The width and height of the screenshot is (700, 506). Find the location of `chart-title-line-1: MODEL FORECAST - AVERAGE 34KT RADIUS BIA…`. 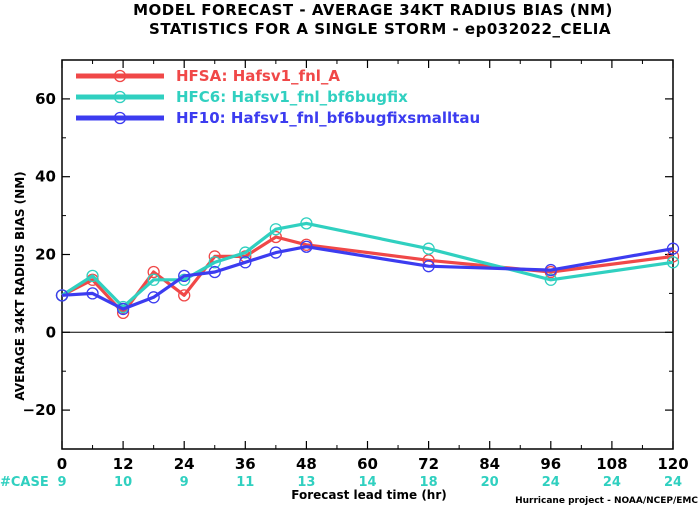

chart-title-line-1: MODEL FORECAST - AVERAGE 34KT RADIUS BIA… is located at coordinates (373, 10).